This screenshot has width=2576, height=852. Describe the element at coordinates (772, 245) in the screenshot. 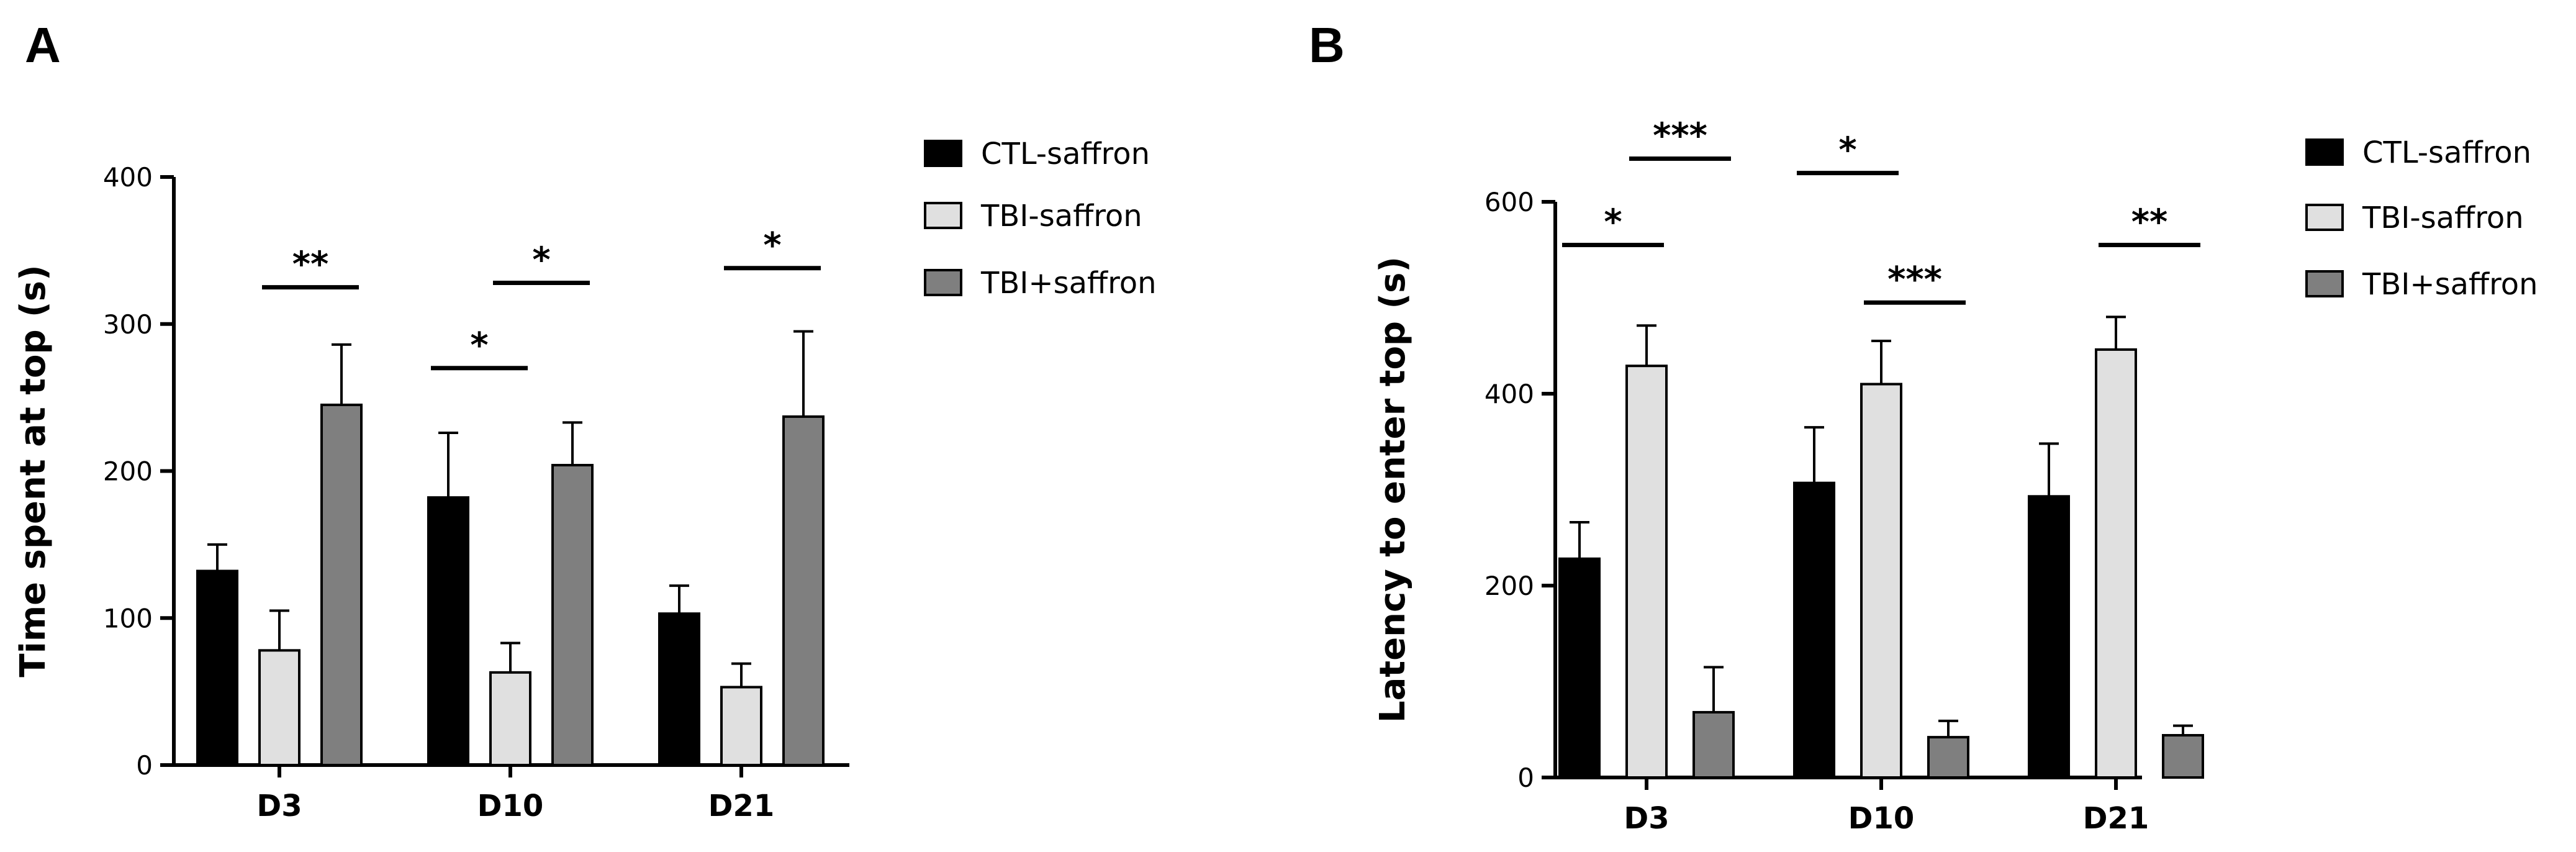

I see `significance-label-a-3: *` at that location.